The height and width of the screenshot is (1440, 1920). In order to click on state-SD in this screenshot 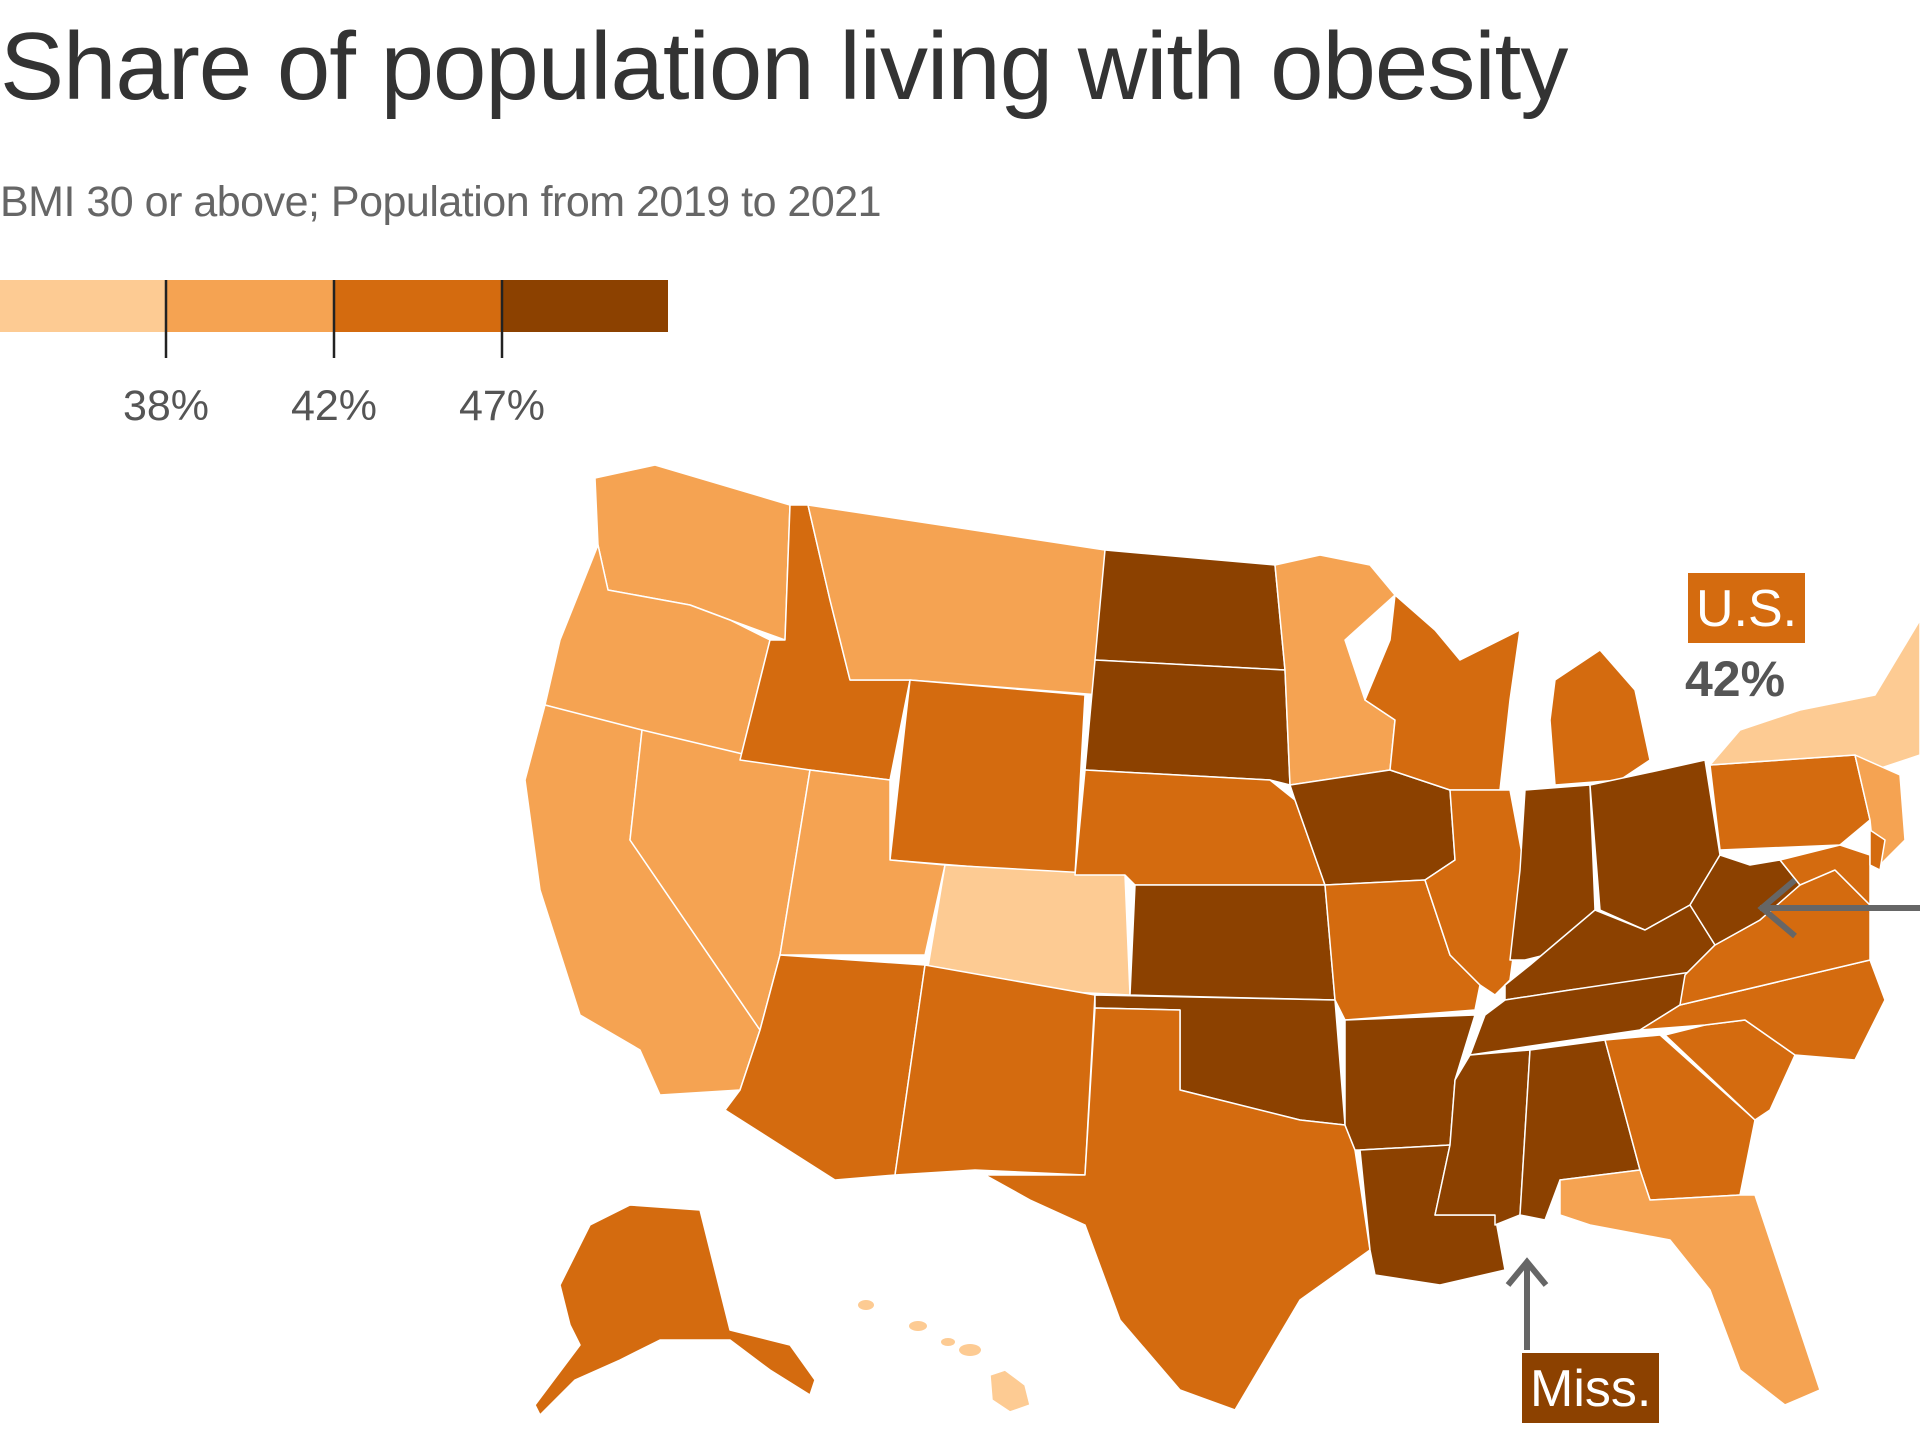, I will do `click(1187, 722)`.